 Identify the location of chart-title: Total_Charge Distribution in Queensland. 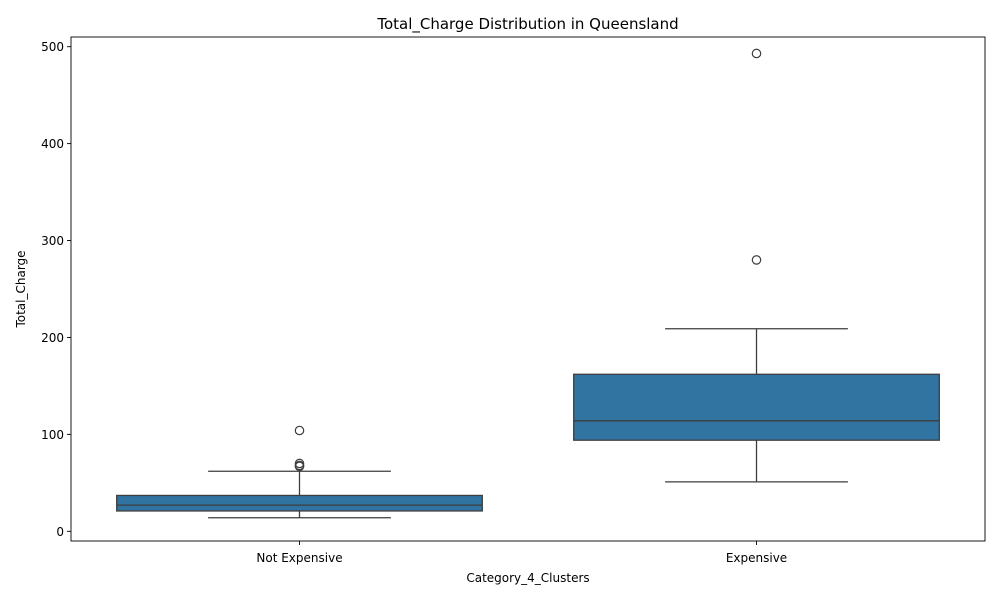
(527, 24).